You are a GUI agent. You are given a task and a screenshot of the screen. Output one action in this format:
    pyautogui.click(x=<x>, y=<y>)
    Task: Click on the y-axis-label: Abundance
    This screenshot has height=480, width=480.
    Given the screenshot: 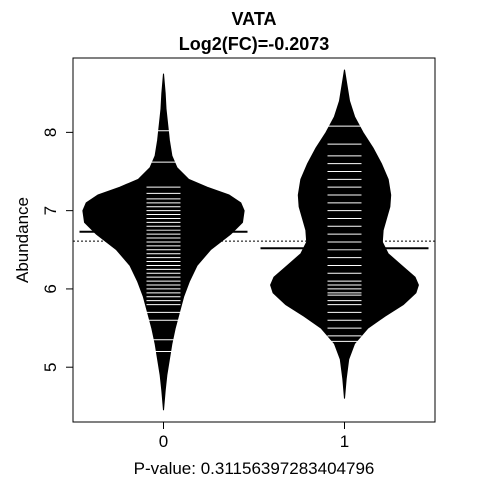 What is the action you would take?
    pyautogui.click(x=22, y=240)
    